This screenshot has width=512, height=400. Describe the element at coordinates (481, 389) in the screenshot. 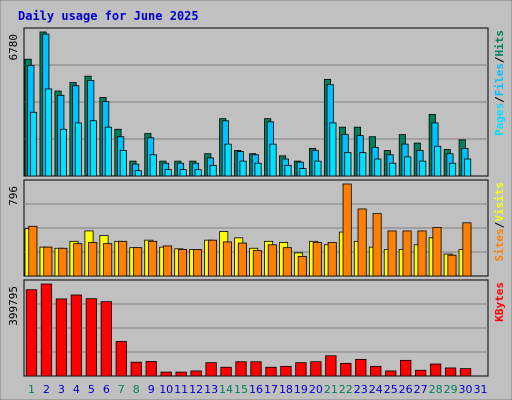

I see `x-tick-label: 31` at that location.